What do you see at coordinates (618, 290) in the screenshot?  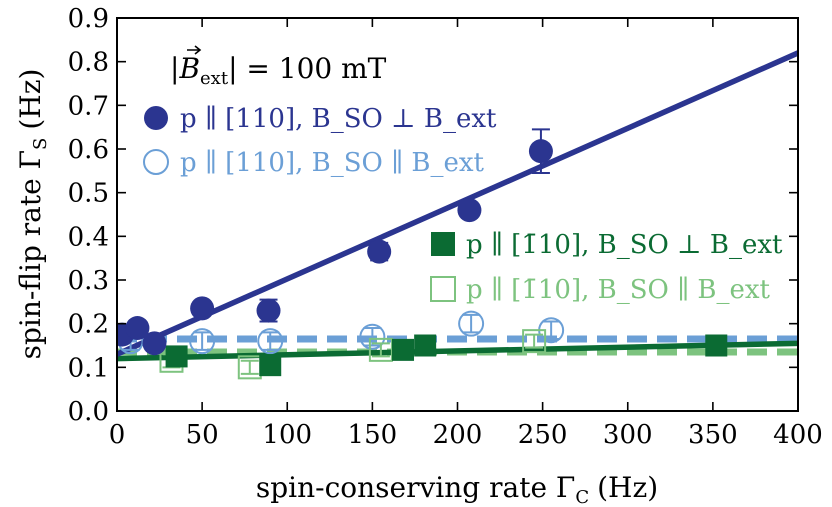 I see `legend-label-4: p ∥ [1̄10], B_SO ∥ B_ext` at bounding box center [618, 290].